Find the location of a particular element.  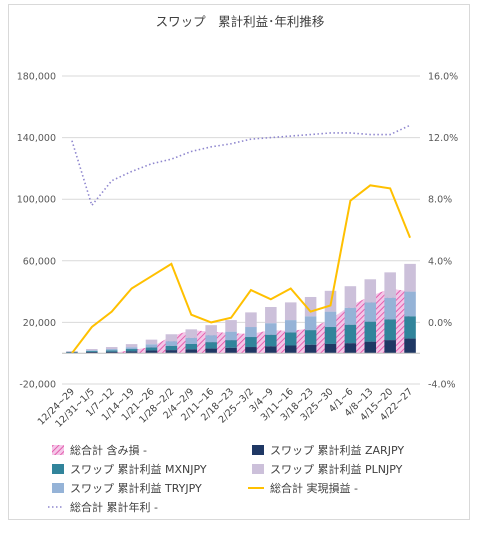

y-left-tick-label: 20,000 is located at coordinates (39, 323).